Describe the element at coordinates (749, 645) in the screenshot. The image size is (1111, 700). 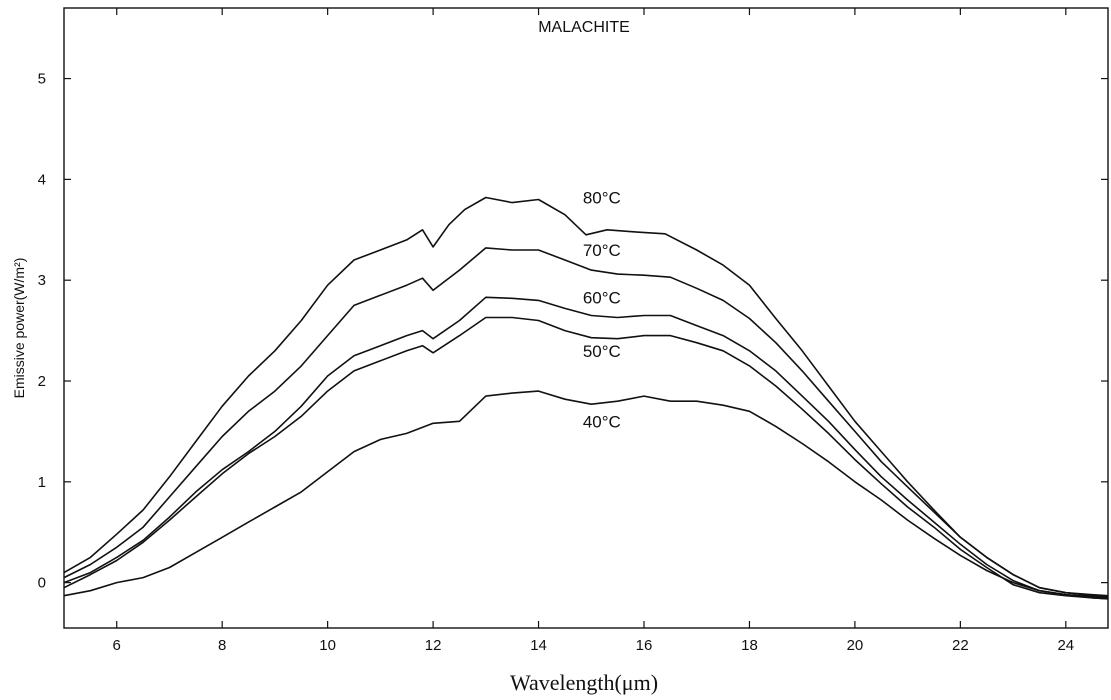
I see `x-tick-label: 18` at that location.